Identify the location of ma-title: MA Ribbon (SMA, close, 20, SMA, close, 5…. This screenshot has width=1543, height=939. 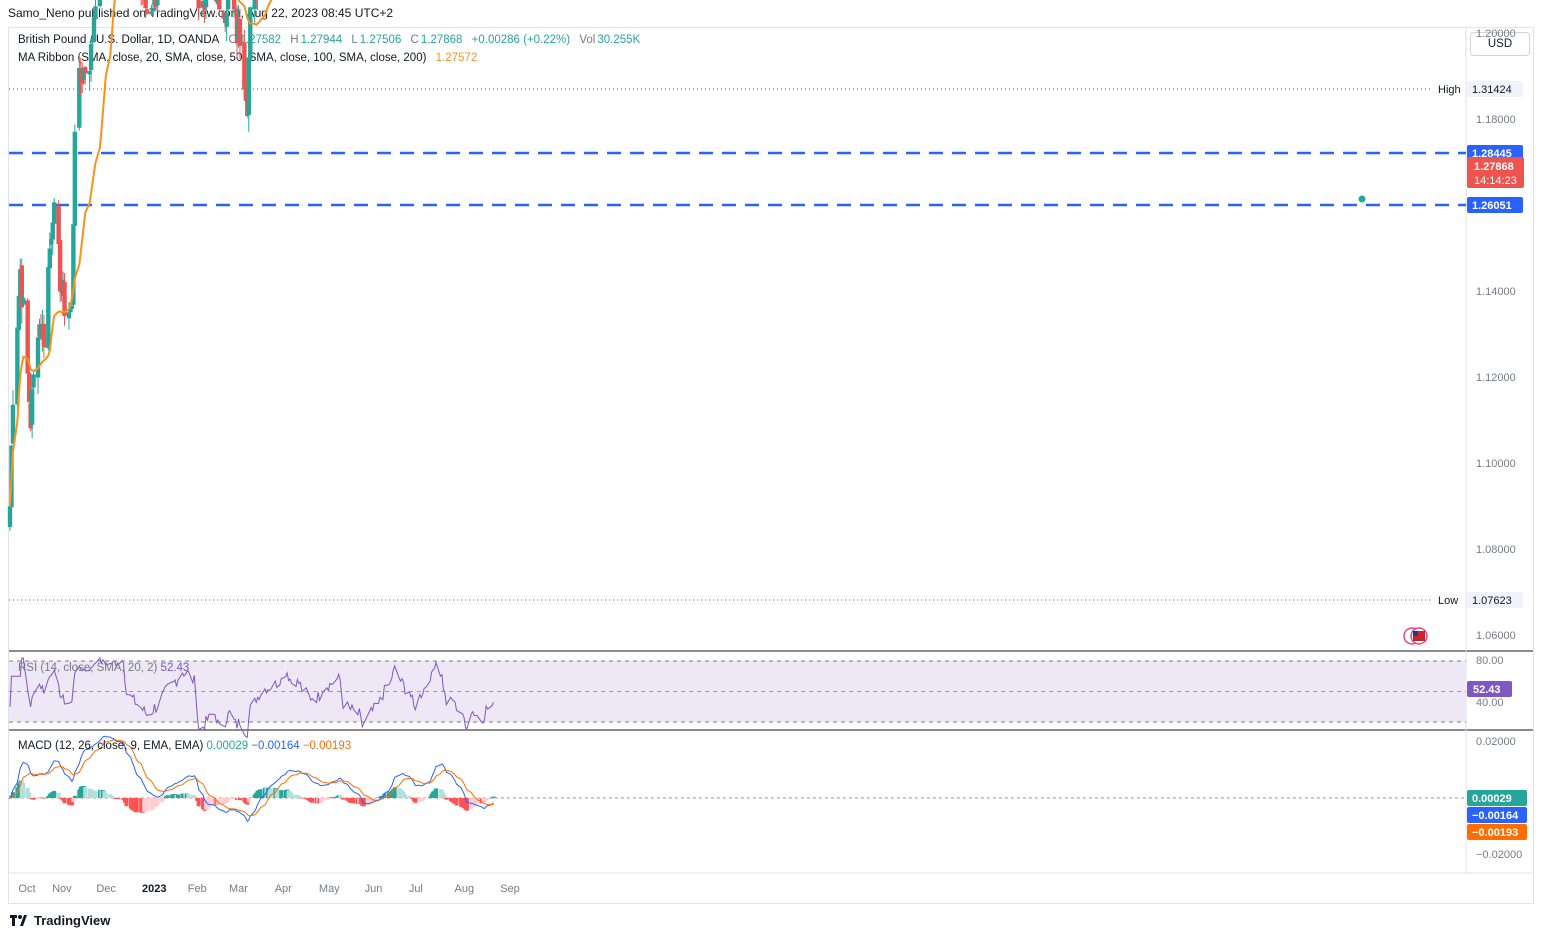
(222, 58).